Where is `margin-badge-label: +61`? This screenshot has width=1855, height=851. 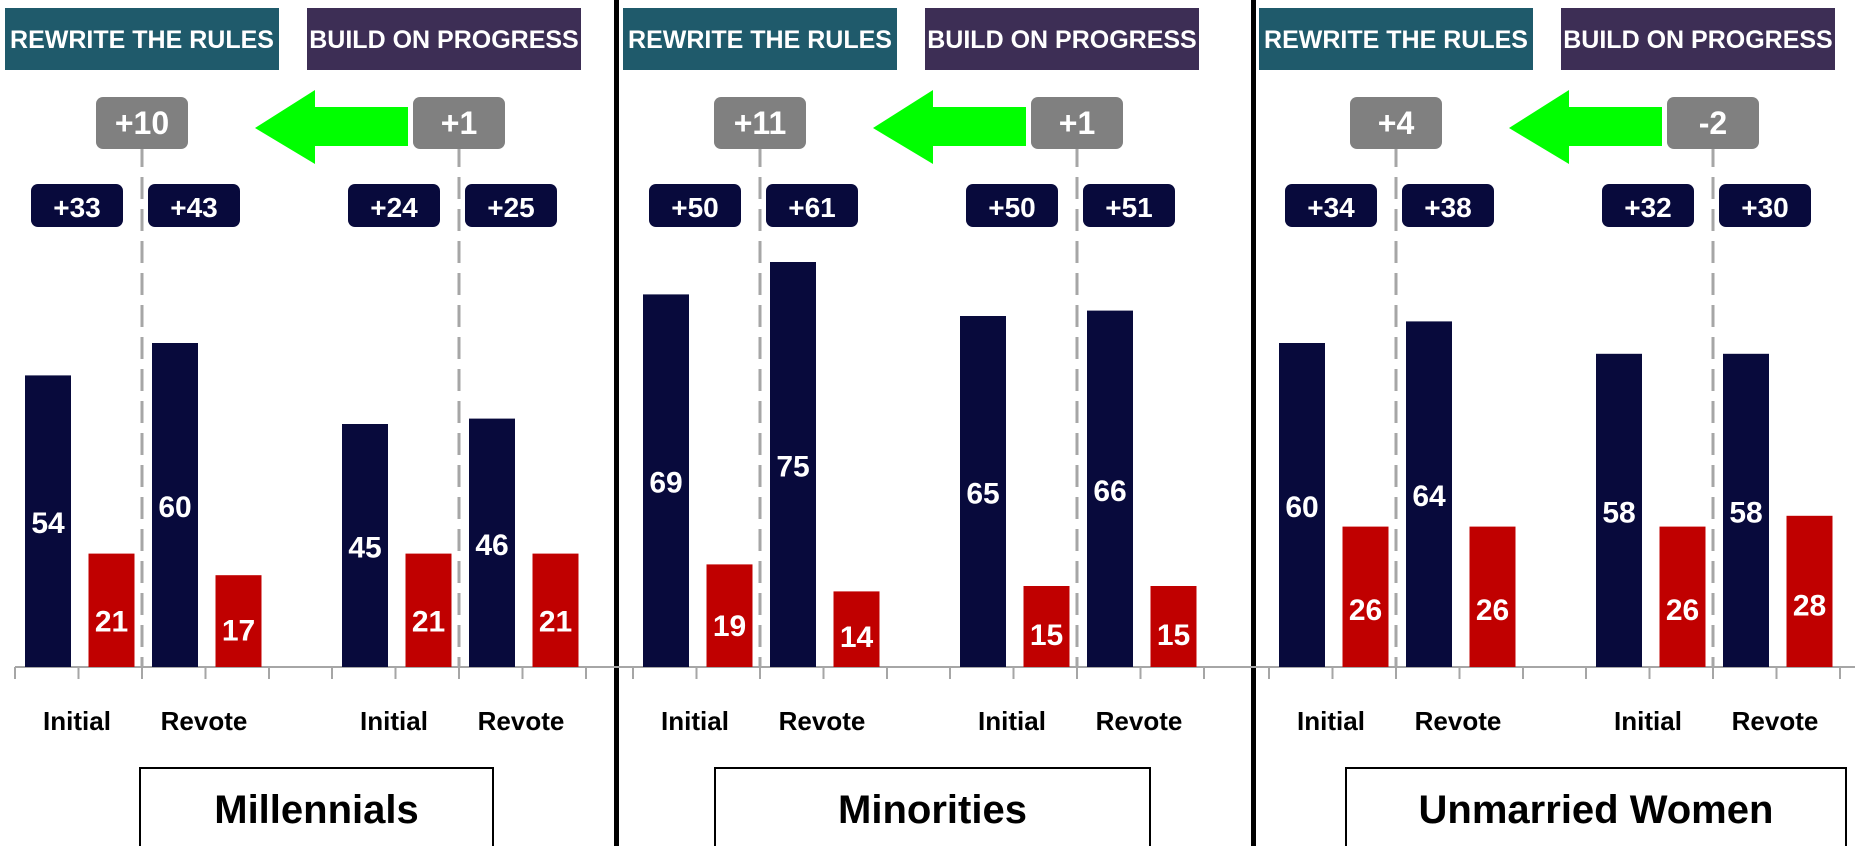 margin-badge-label: +61 is located at coordinates (812, 207).